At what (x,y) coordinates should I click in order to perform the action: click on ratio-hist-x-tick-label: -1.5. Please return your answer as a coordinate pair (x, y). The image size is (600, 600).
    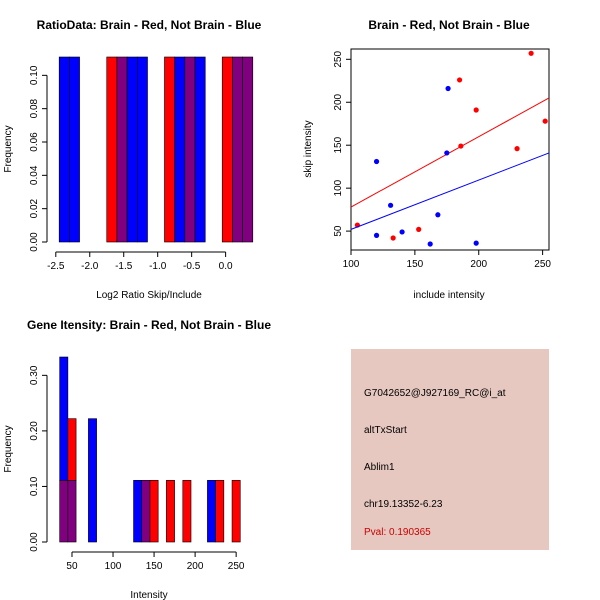
    Looking at the image, I should click on (124, 266).